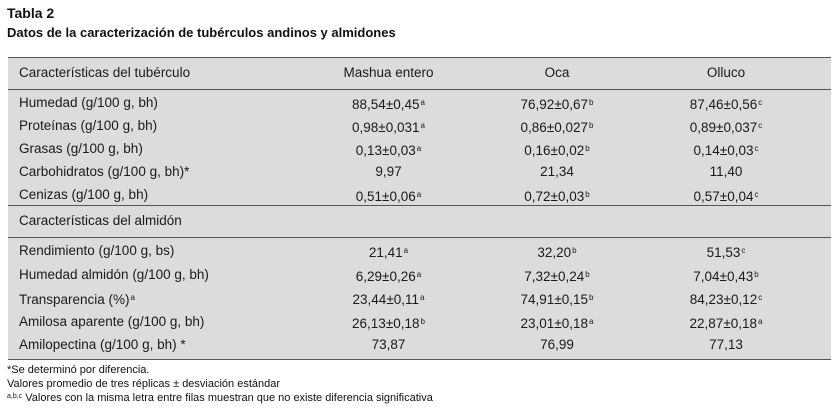  I want to click on value-text: 0,72±0,03, so click(554, 196).